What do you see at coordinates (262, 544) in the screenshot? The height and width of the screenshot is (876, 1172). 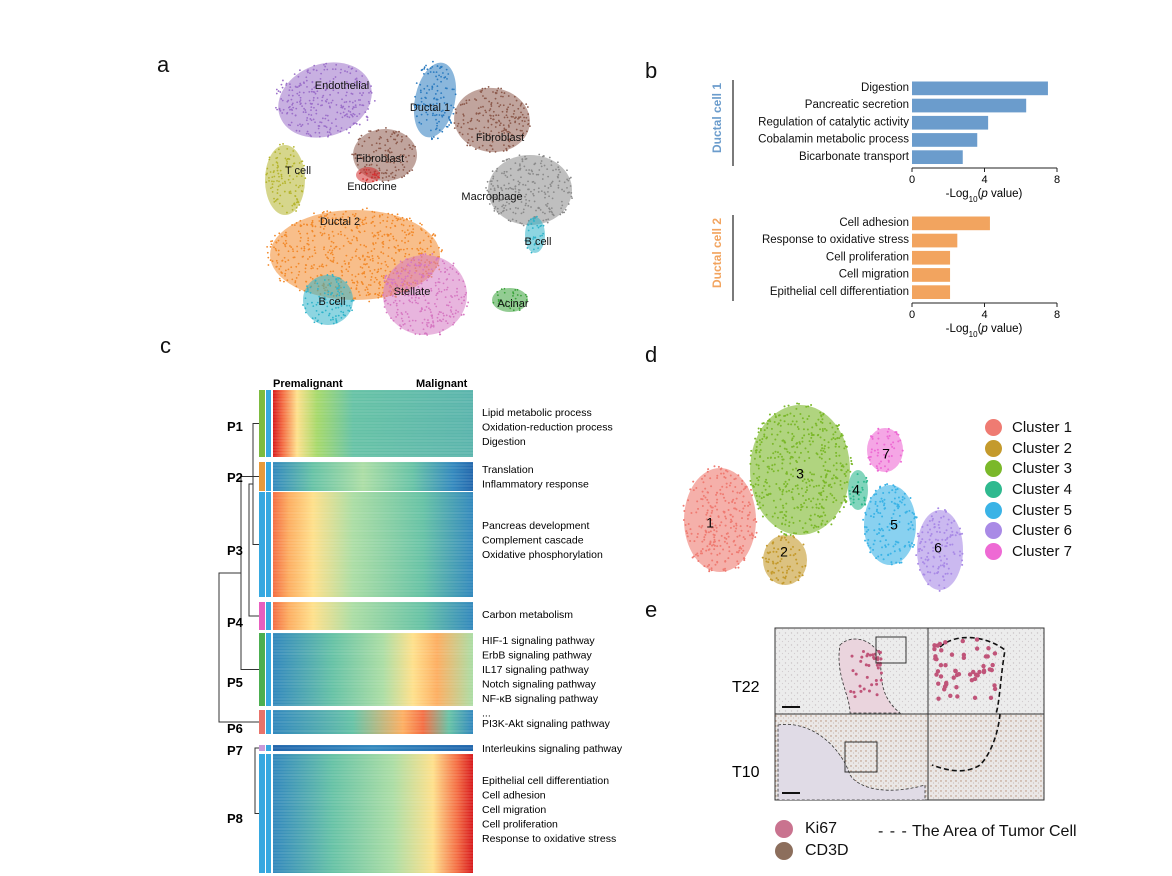 I see `cluster-color-bar` at bounding box center [262, 544].